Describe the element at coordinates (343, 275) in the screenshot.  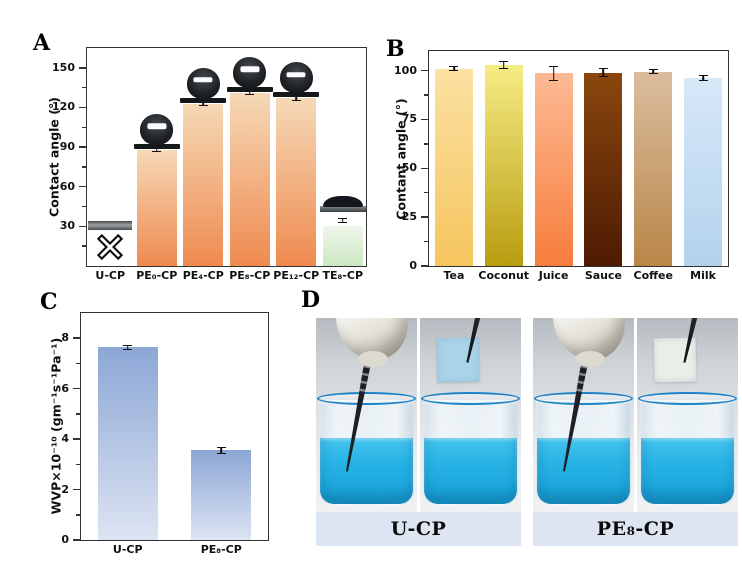
I see `category-label-TE₈-CP: TE₈-CP` at that location.